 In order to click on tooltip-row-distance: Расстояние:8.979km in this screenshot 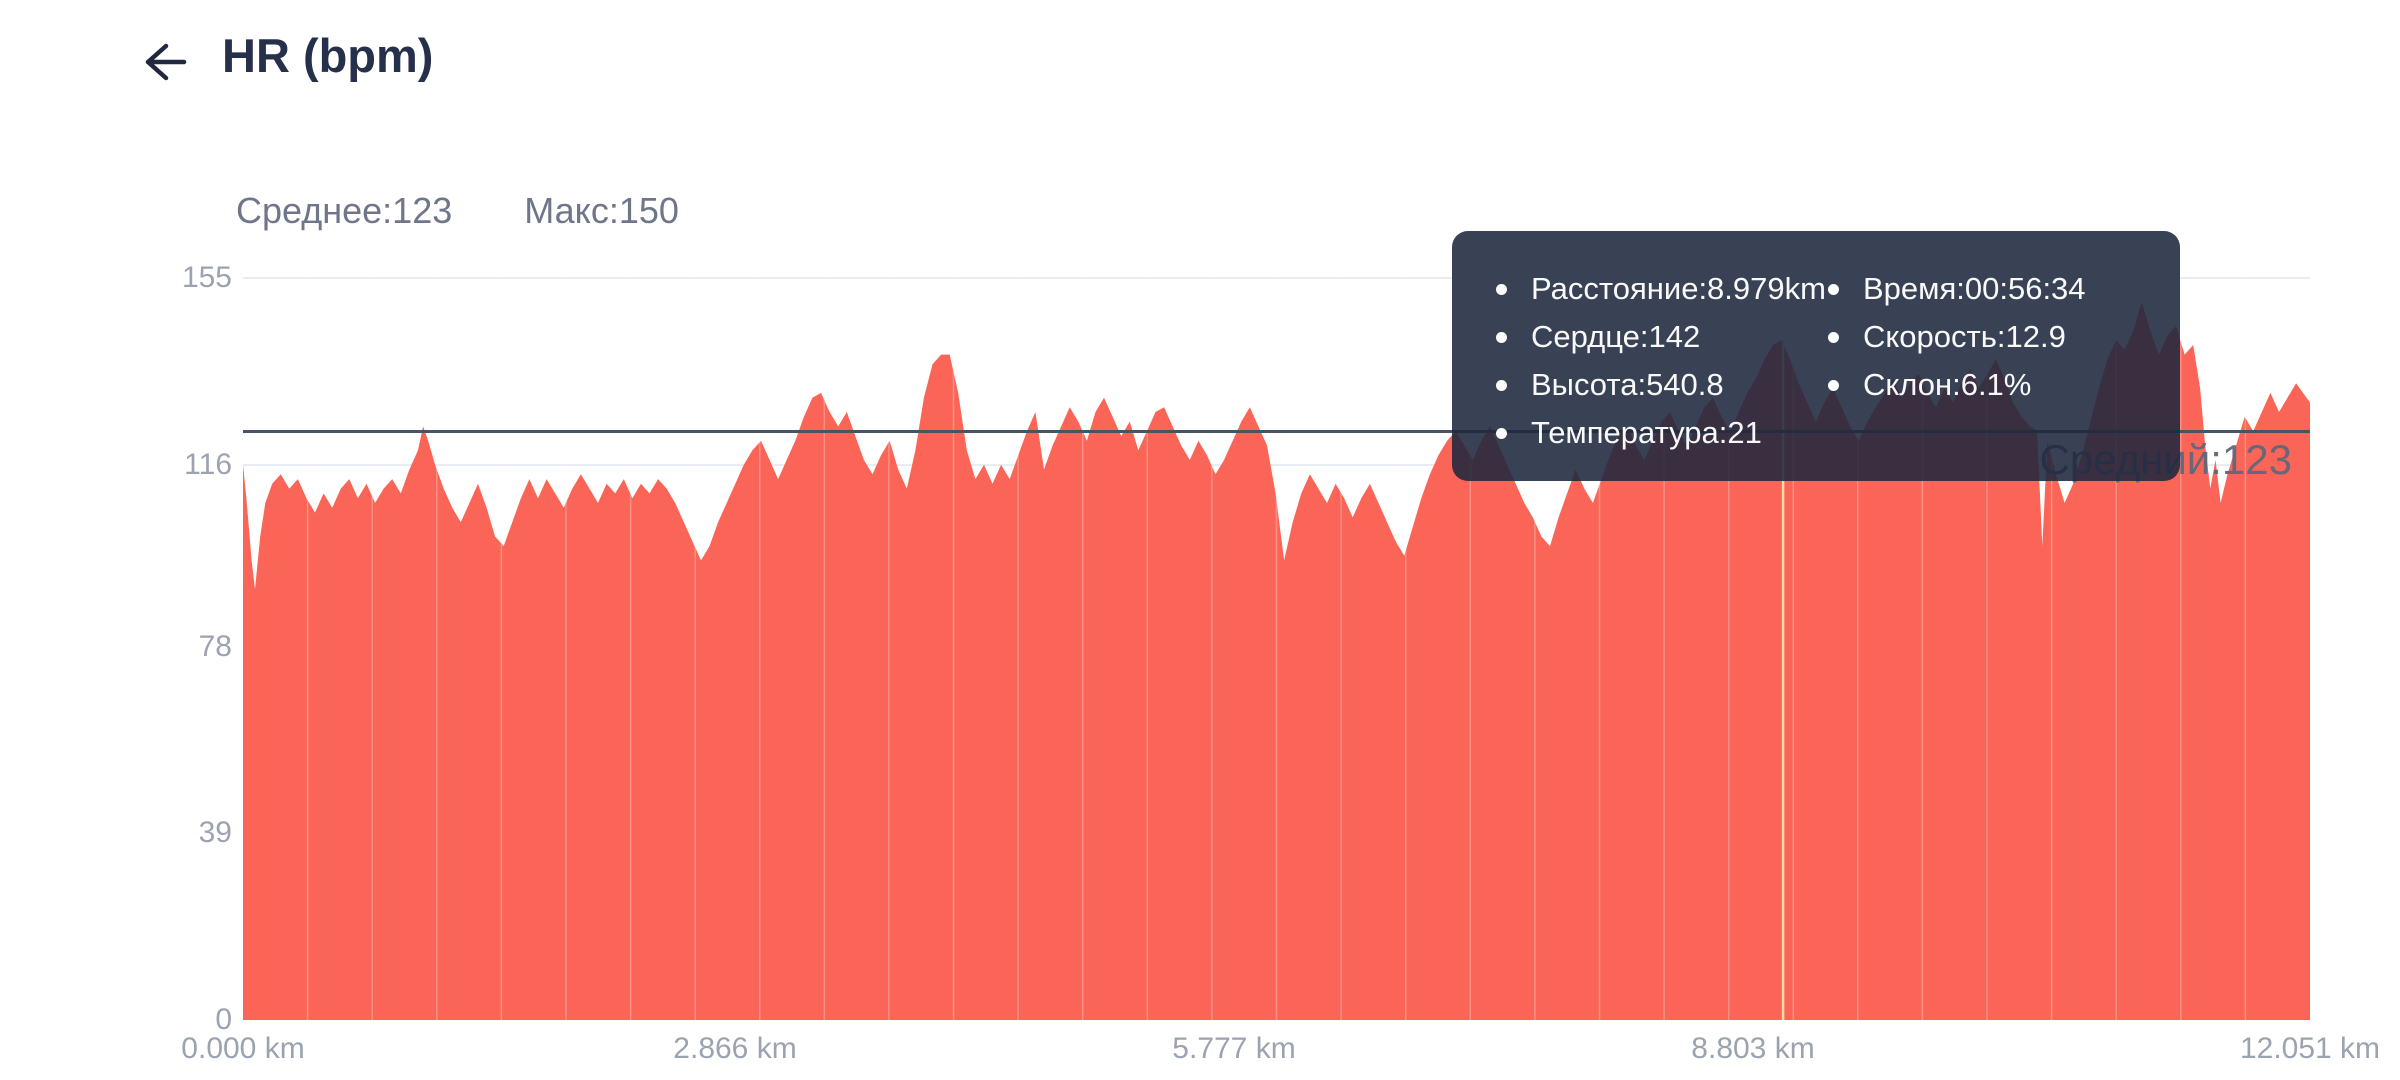, I will do `click(1662, 289)`.